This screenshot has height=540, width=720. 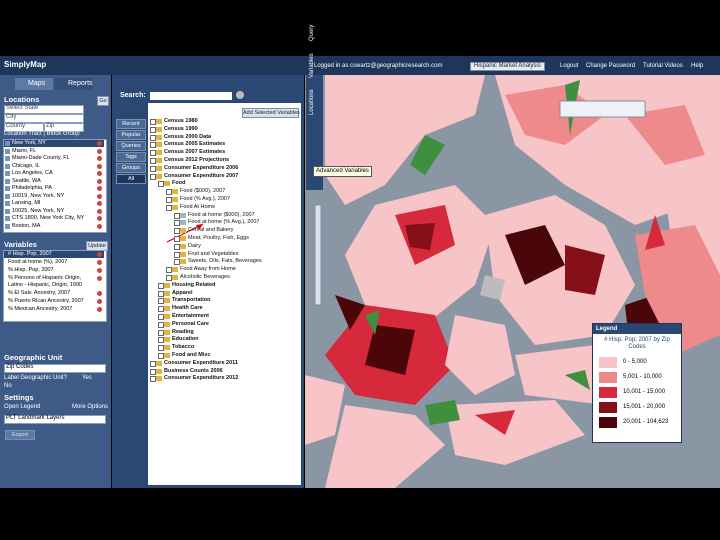 I want to click on variable-item: % El Salv. Ancestry, 2007, so click(x=39, y=293).